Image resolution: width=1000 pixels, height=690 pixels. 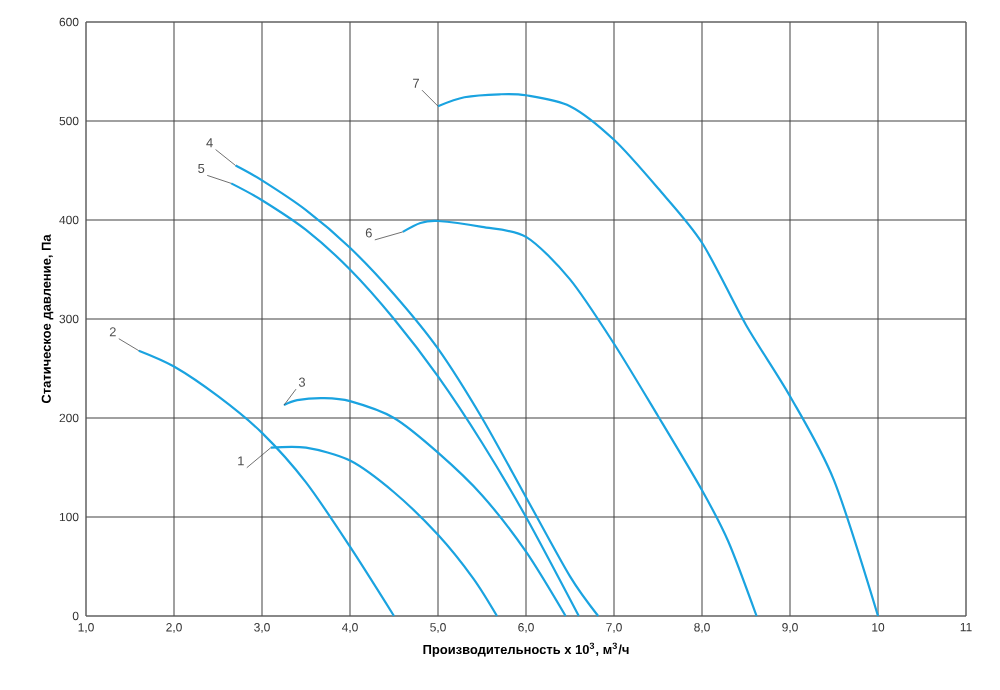 I want to click on line-series, so click(x=424, y=507).